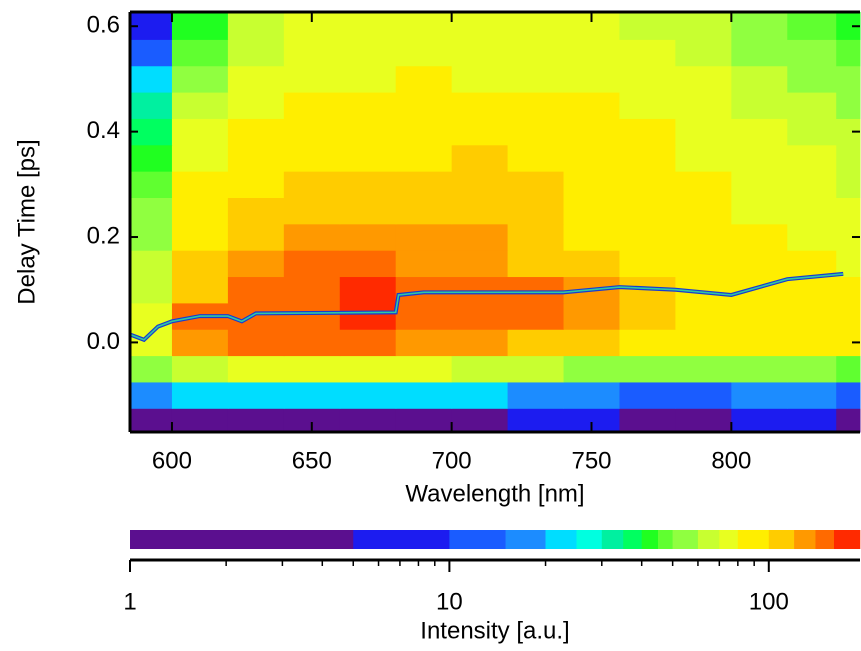  What do you see at coordinates (494, 630) in the screenshot?
I see `colorbar-label: Intensity [a.u.]` at bounding box center [494, 630].